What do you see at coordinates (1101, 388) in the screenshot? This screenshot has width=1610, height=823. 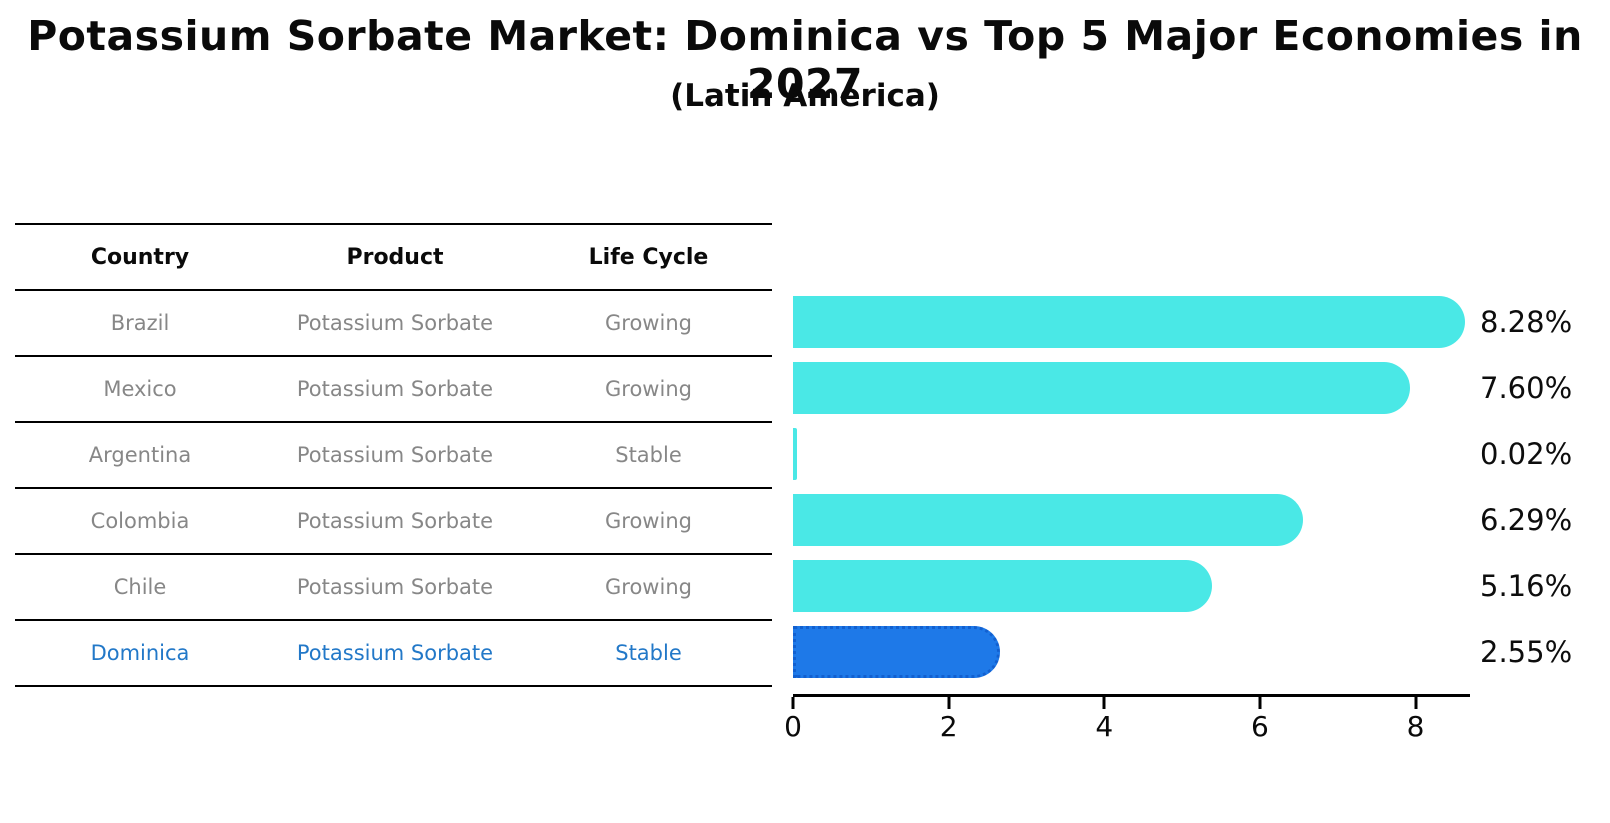 I see `bar-mexico` at bounding box center [1101, 388].